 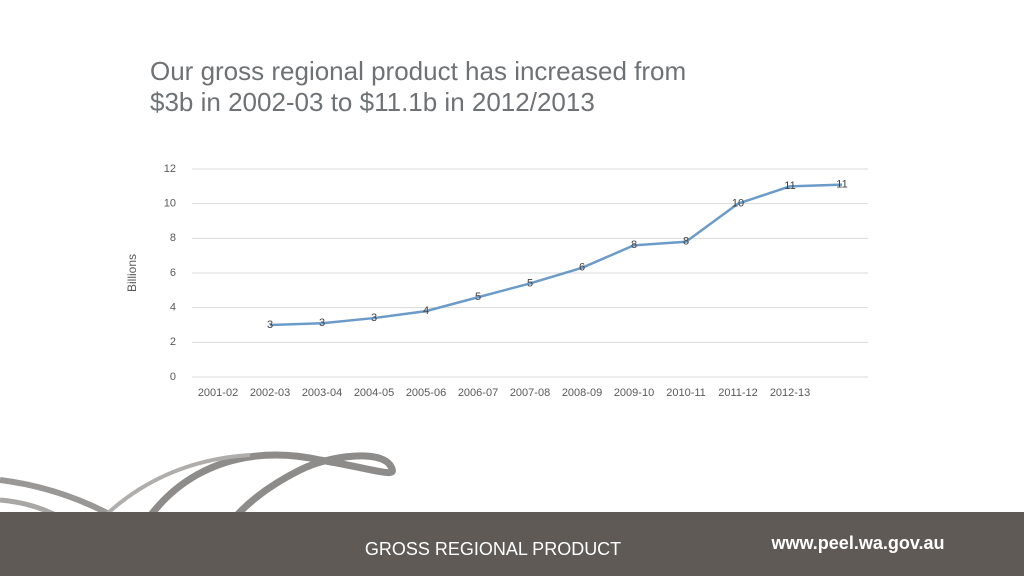 What do you see at coordinates (426, 393) in the screenshot?
I see `x-tick-label: 2005-06` at bounding box center [426, 393].